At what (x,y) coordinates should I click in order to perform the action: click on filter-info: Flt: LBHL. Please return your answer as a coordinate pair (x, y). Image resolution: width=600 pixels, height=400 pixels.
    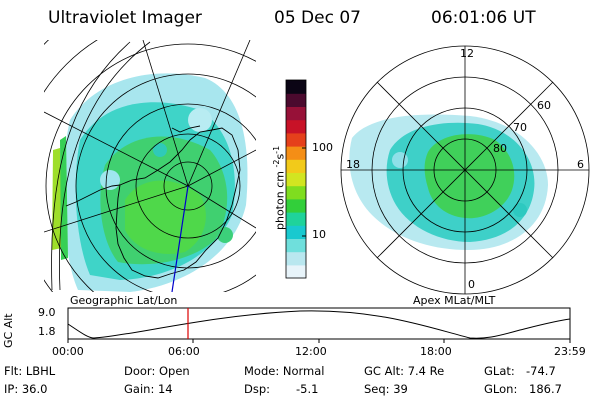
    Looking at the image, I should click on (30, 371).